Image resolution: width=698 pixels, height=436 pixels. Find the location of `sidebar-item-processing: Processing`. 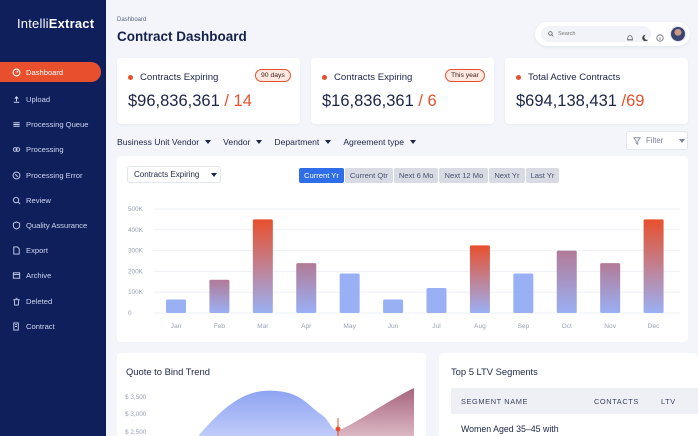

sidebar-item-processing: Processing is located at coordinates (53, 149).